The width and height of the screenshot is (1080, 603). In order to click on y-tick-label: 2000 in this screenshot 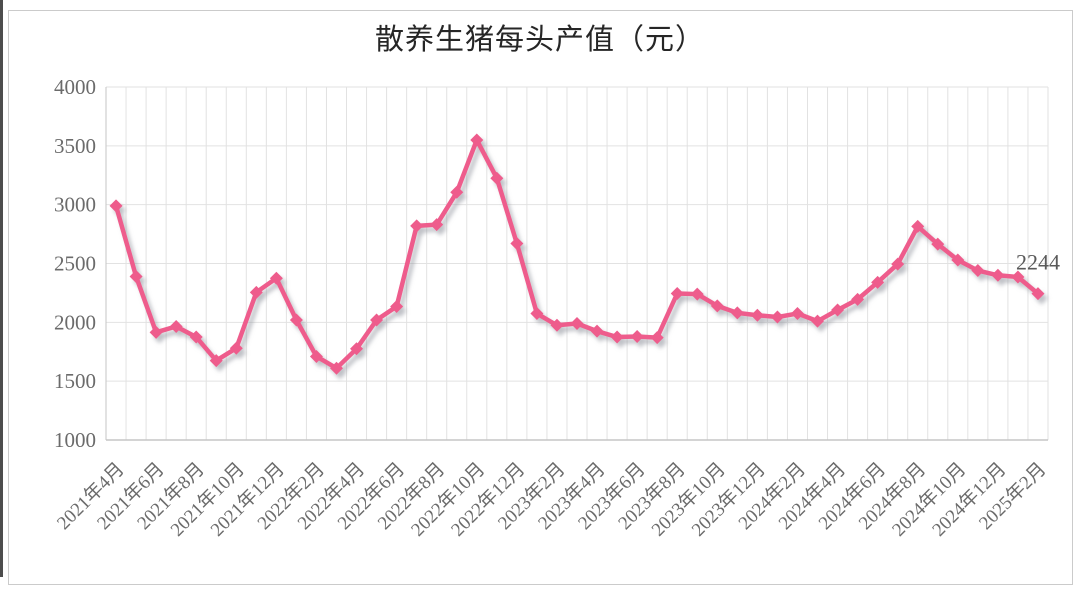, I will do `click(75, 322)`.